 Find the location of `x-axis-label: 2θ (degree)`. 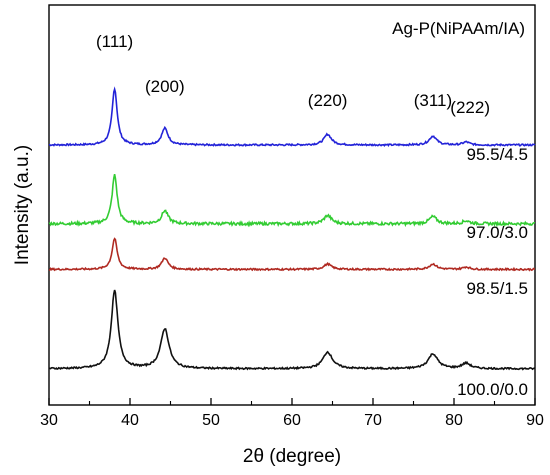

x-axis-label: 2θ (degree) is located at coordinates (292, 456).